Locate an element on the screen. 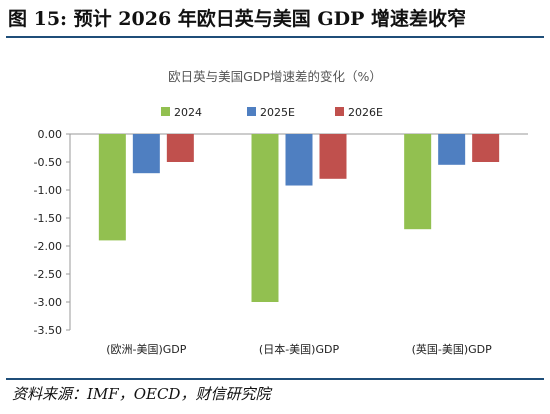 This screenshot has height=414, width=550. x-axis-labels: (欧洲-美国)GDP (日本-美国)GDP (英国-美国)GDP is located at coordinates (299, 349).